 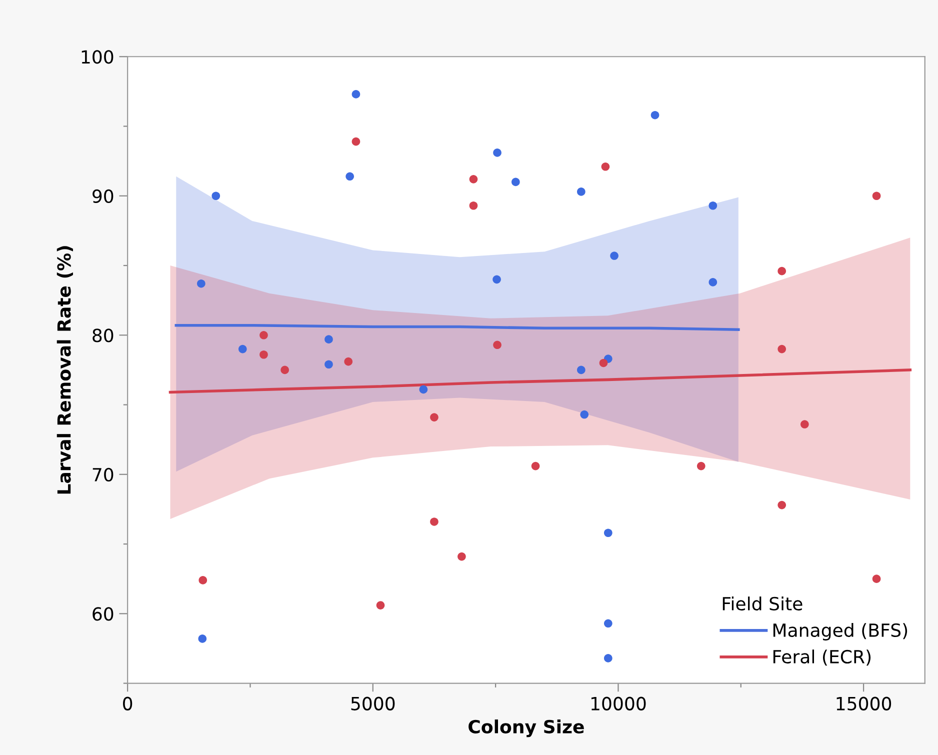 I want to click on x-axis-title: Colony Size, so click(x=526, y=729).